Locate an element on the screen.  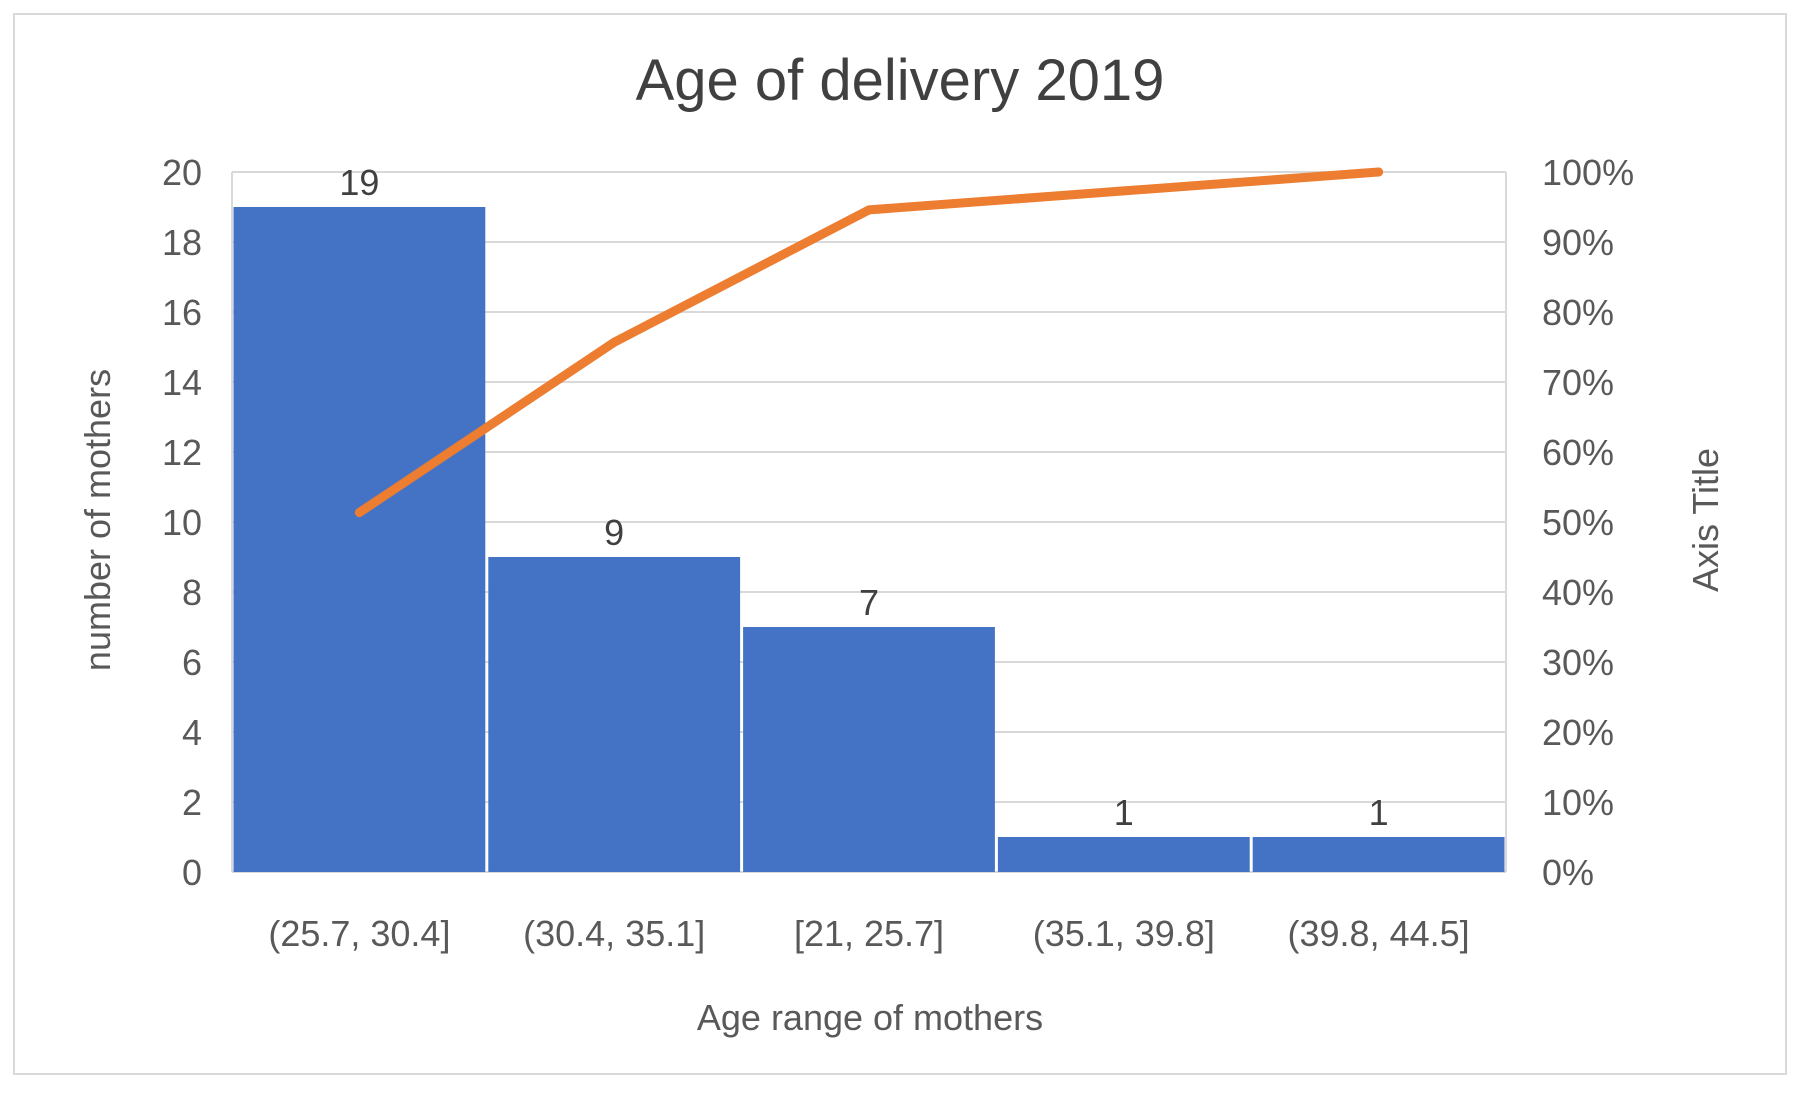
y2-tick-label: 60% is located at coordinates (1578, 452).